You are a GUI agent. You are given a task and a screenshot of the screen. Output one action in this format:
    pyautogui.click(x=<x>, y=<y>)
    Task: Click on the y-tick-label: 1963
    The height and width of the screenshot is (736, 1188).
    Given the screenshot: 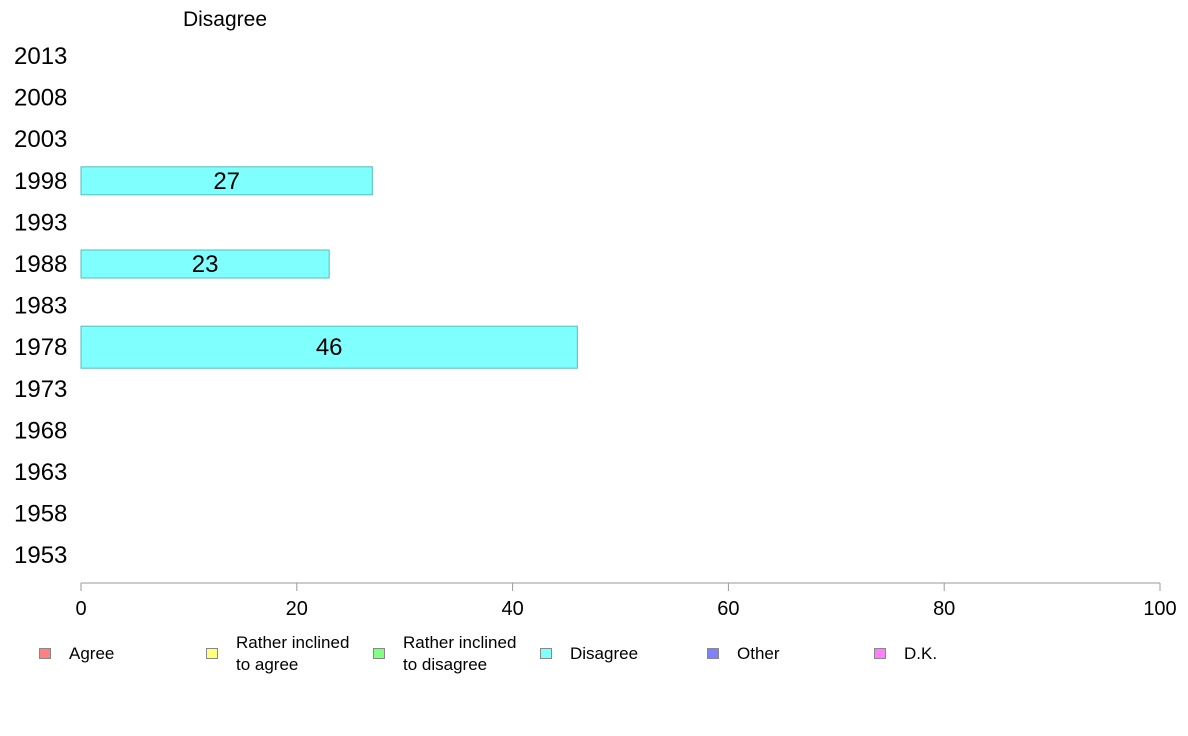 What is the action you would take?
    pyautogui.click(x=40, y=472)
    